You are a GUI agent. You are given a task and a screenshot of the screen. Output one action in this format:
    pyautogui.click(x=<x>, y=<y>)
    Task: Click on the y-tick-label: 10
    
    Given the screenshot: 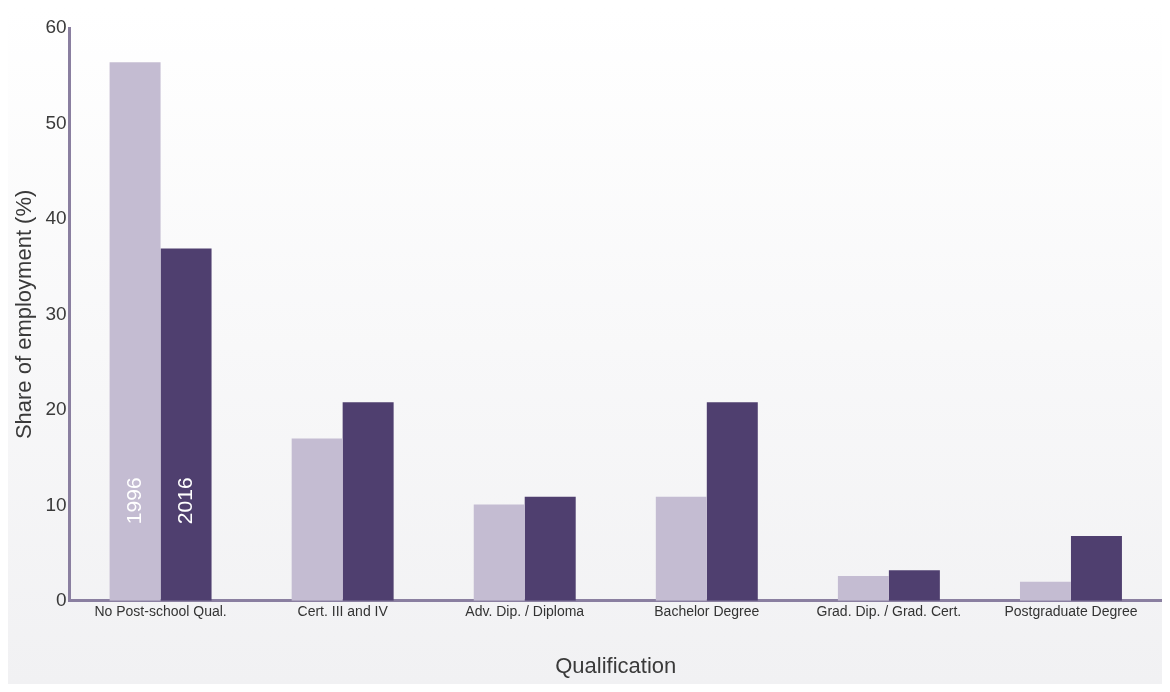 What is the action you would take?
    pyautogui.click(x=56, y=504)
    